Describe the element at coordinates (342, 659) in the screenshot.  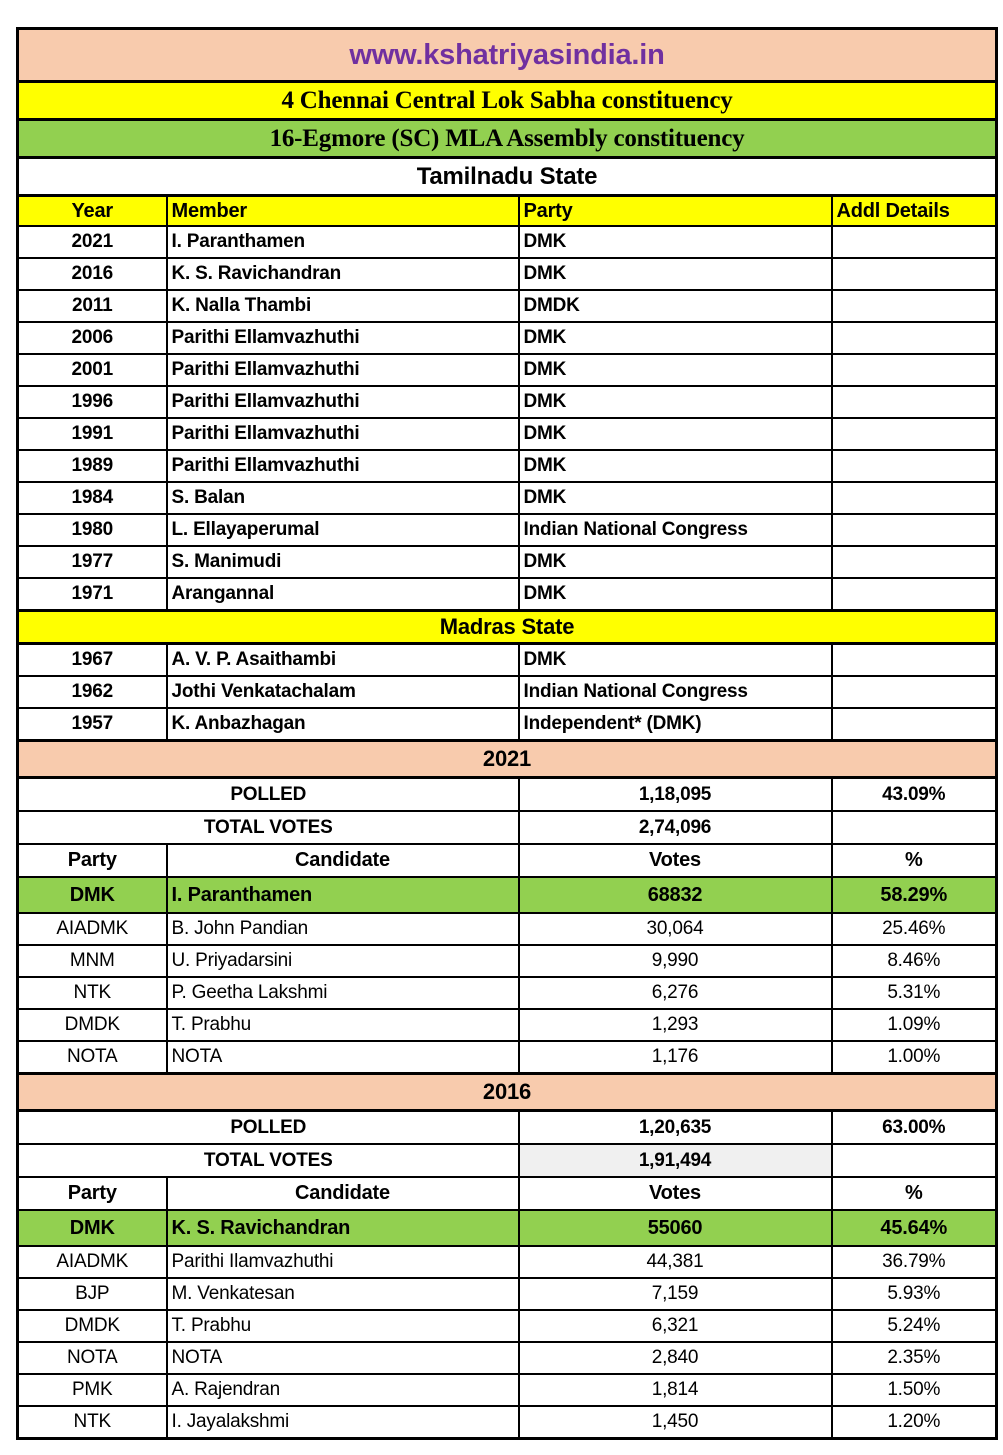
I see `cell: A. V. P. Asaithambi` at that location.